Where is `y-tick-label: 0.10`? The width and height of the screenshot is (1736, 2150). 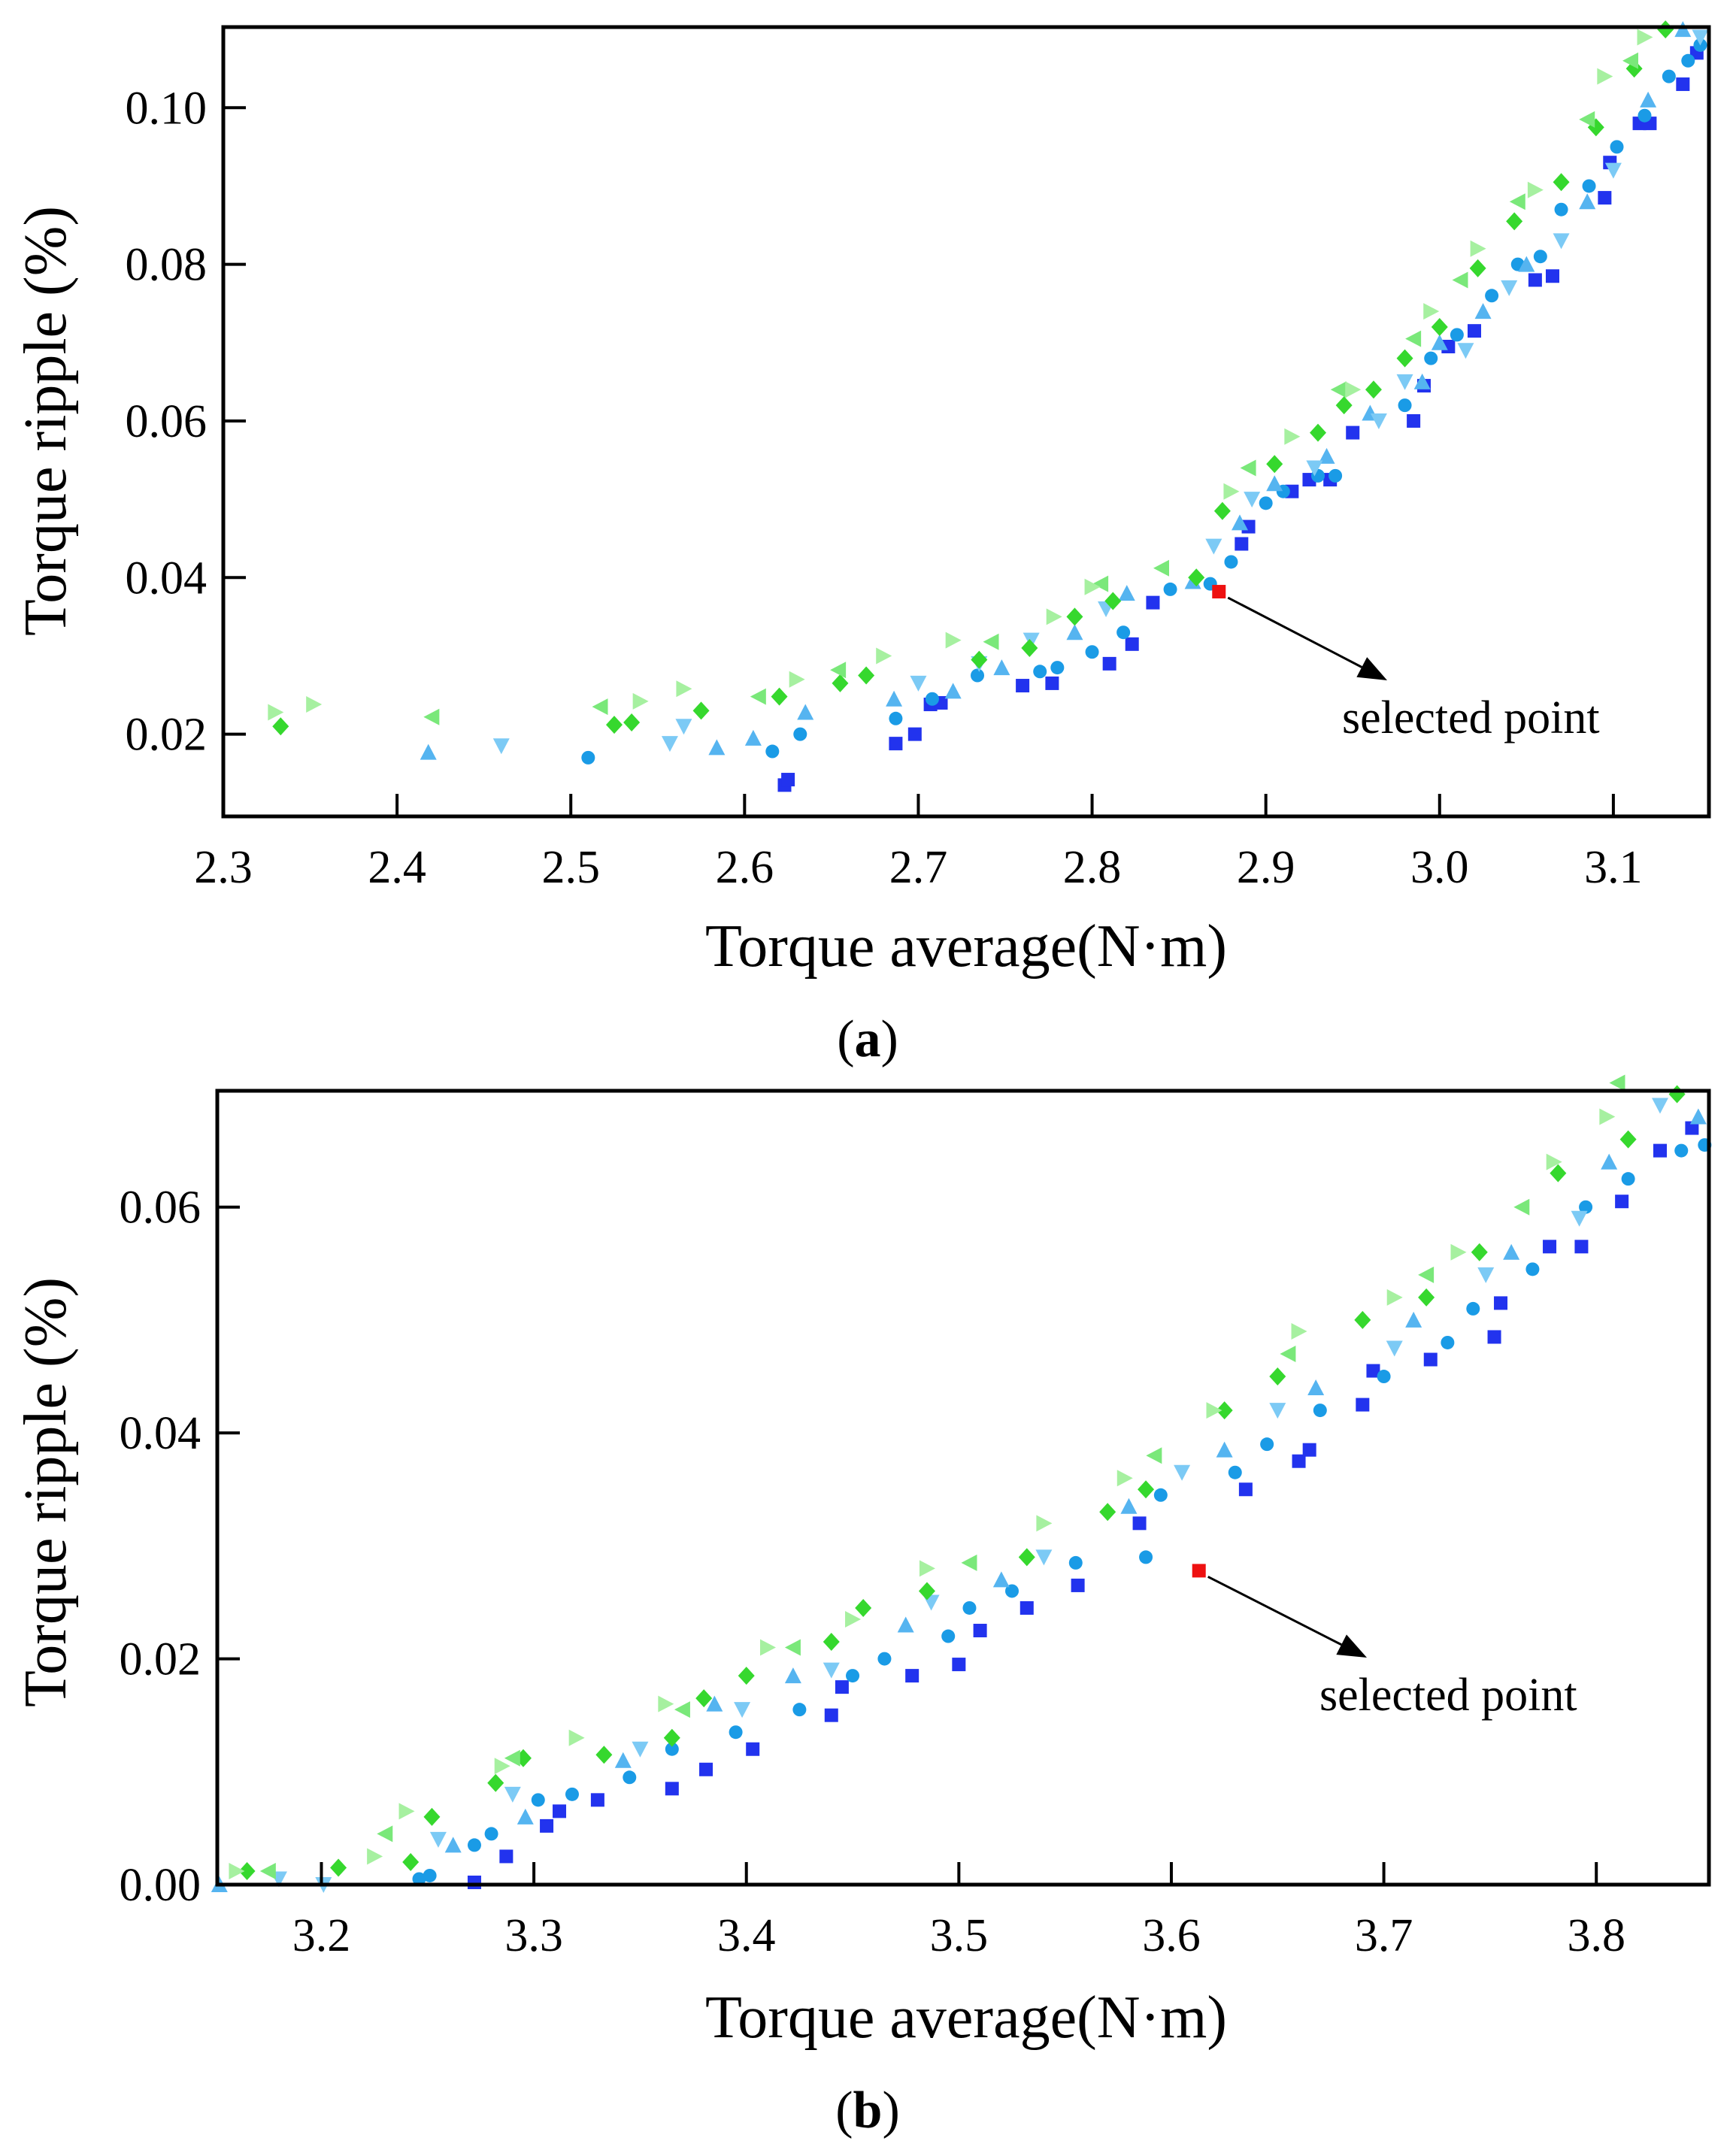
y-tick-label: 0.10 is located at coordinates (167, 108).